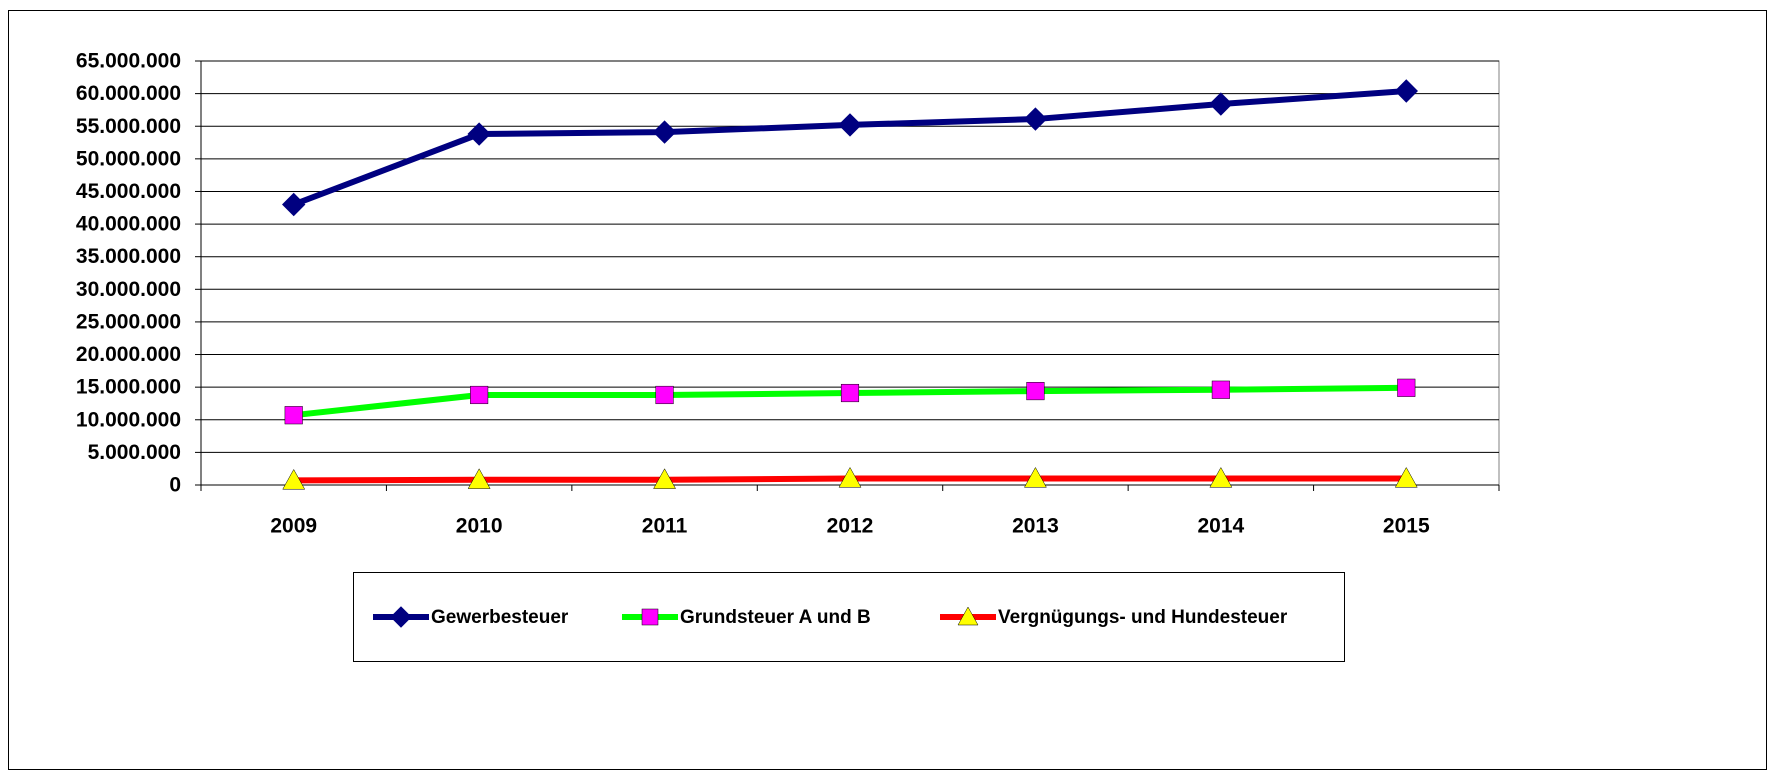 The image size is (1771, 775). Describe the element at coordinates (775, 617) in the screenshot. I see `legend-label: Grundsteuer A und B` at that location.